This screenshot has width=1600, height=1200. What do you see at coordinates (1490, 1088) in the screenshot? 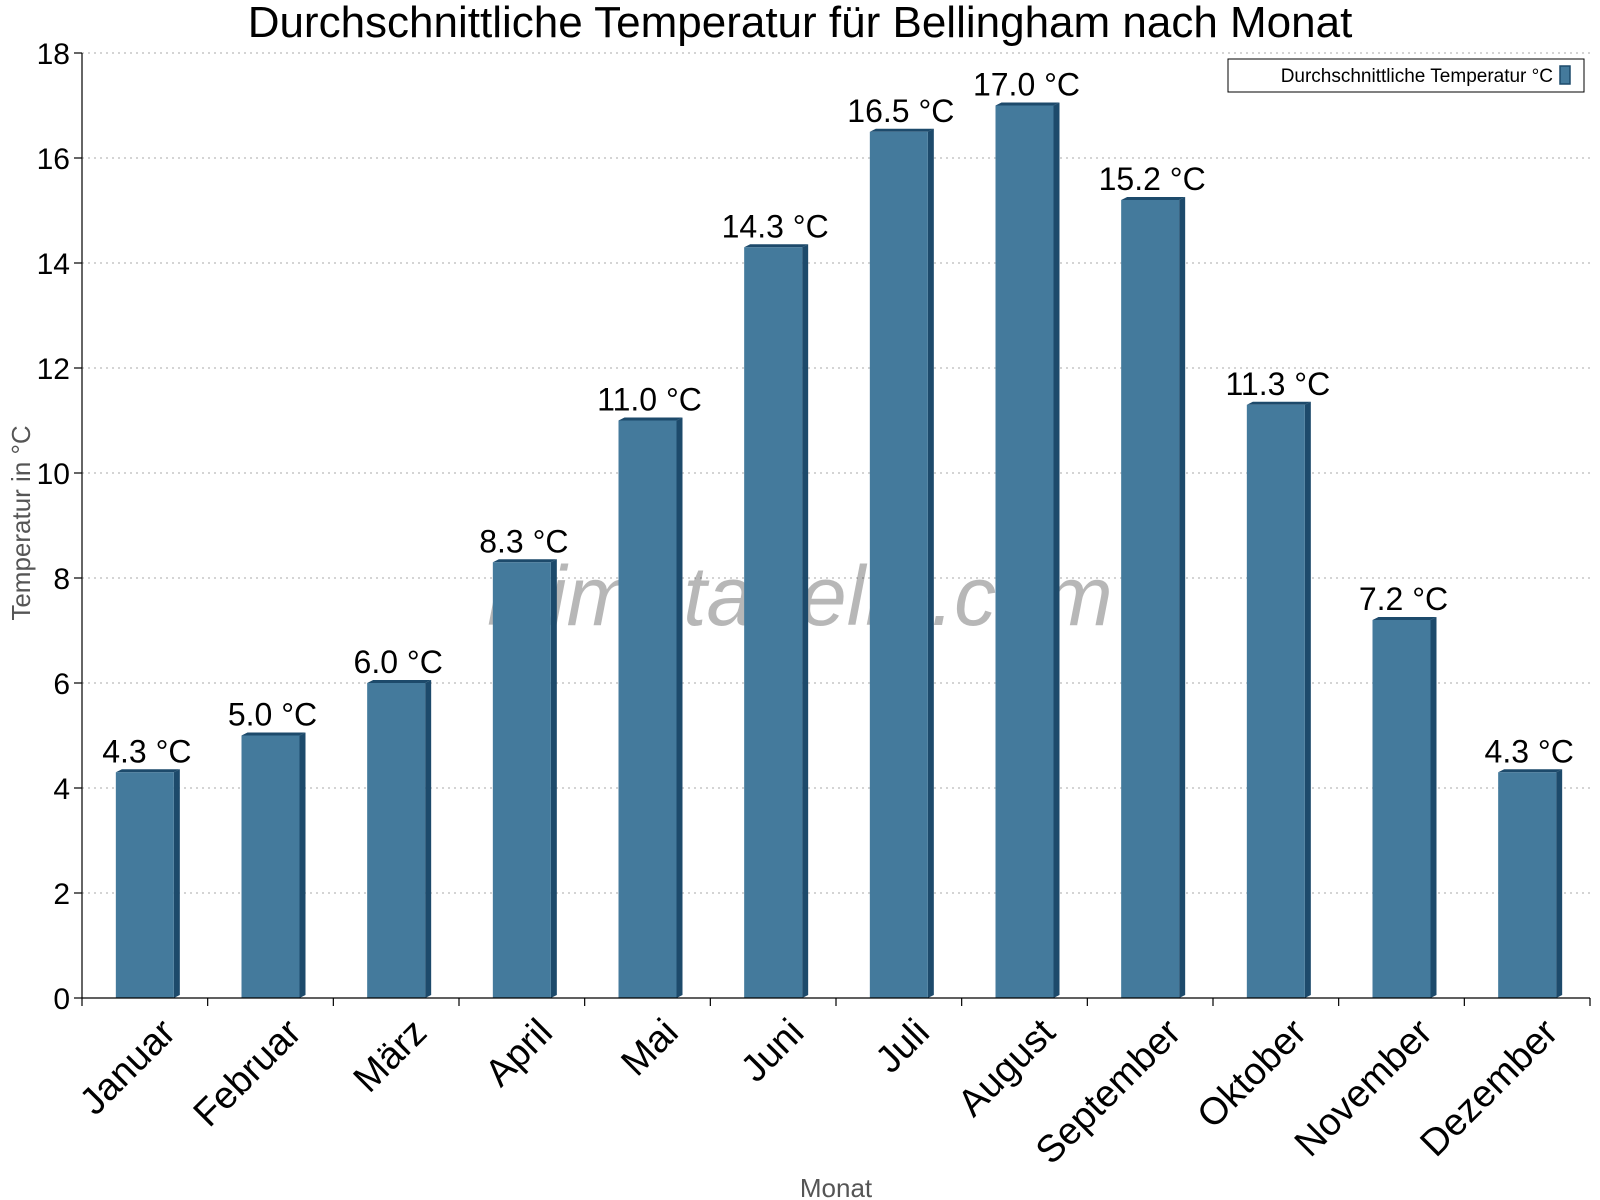
I see `x-tick-label: Dezember` at bounding box center [1490, 1088].